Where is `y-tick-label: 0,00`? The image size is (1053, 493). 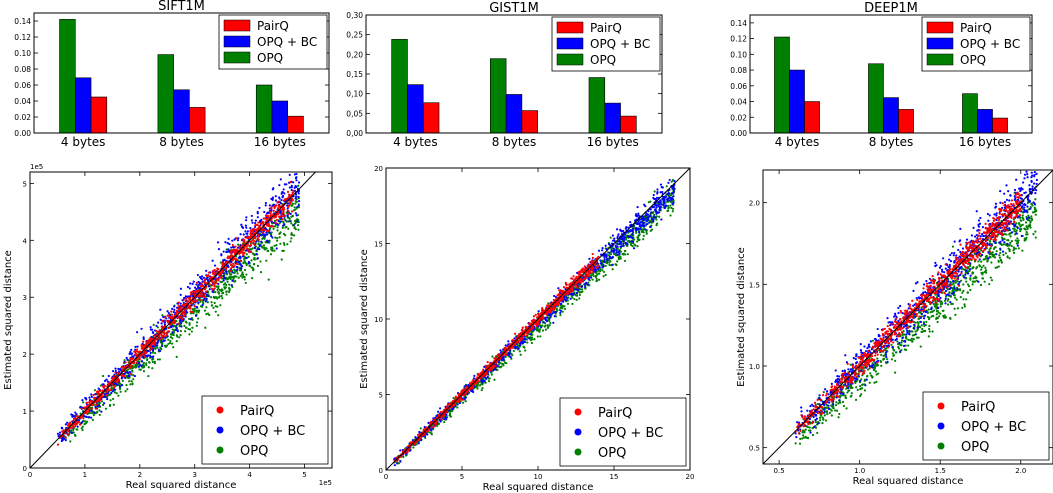
y-tick-label: 0,00 is located at coordinates (354, 133).